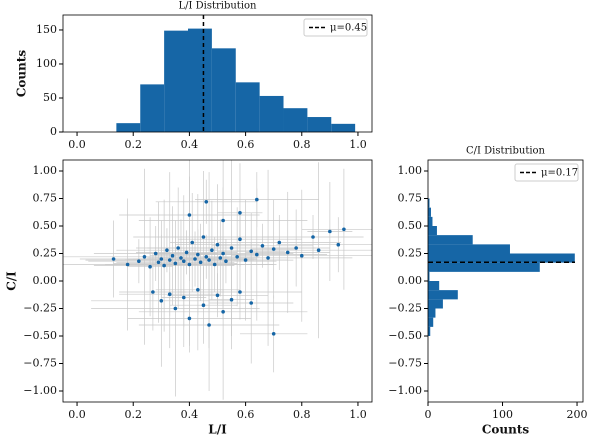 The image size is (590, 437). I want to click on y-tick-label: −0.75, so click(40, 363).